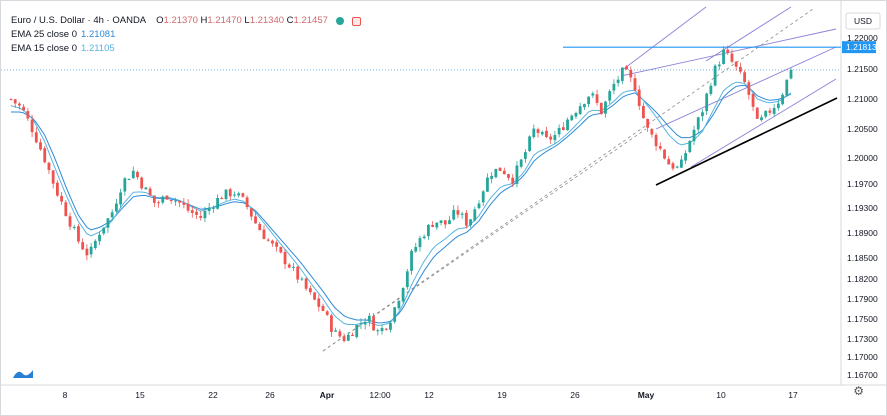 This screenshot has width=887, height=416. What do you see at coordinates (213, 395) in the screenshot?
I see `time-tick-label: 22` at bounding box center [213, 395].